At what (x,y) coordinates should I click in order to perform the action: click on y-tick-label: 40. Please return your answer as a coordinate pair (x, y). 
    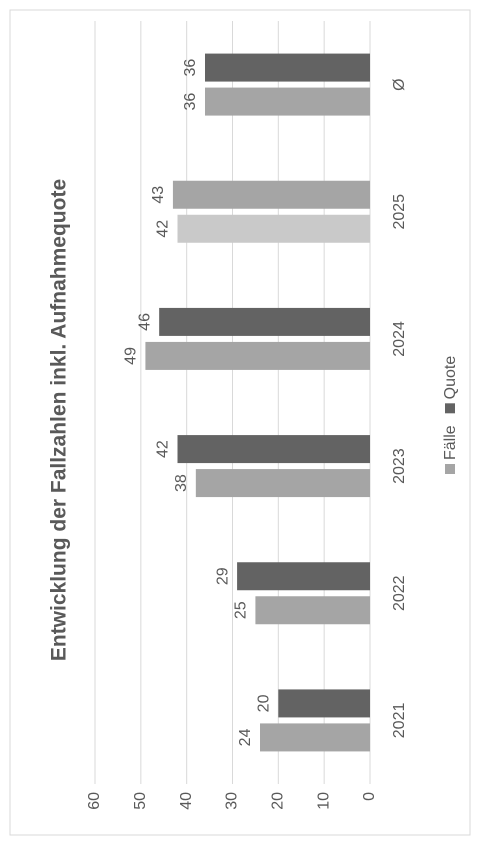
    Looking at the image, I should click on (186, 801).